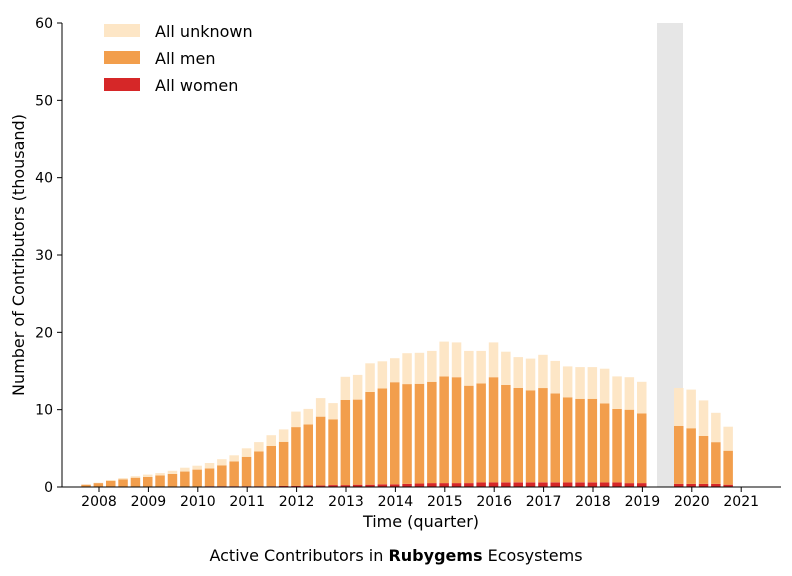 The width and height of the screenshot is (792, 576). What do you see at coordinates (44, 179) in the screenshot?
I see `y-tick-label: 40` at bounding box center [44, 179].